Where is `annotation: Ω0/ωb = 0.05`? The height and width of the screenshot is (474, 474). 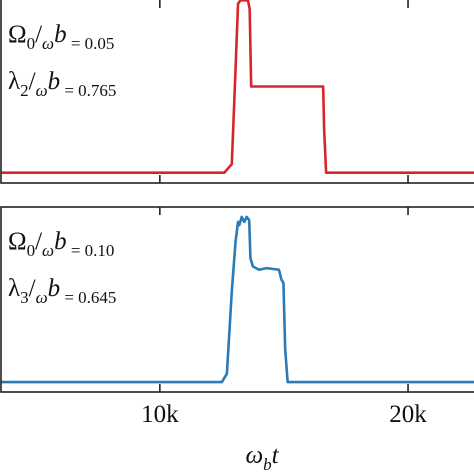 annotation: Ω0/ωb = 0.05 is located at coordinates (61, 37).